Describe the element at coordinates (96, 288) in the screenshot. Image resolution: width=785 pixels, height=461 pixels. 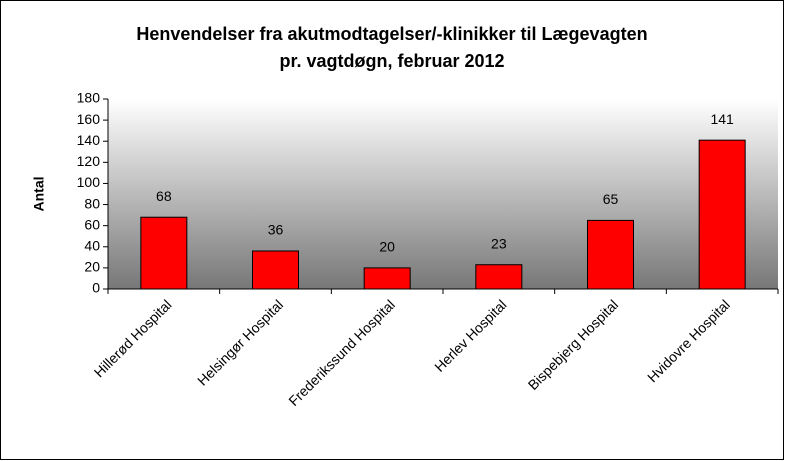
I see `y-tick-label: 0` at that location.